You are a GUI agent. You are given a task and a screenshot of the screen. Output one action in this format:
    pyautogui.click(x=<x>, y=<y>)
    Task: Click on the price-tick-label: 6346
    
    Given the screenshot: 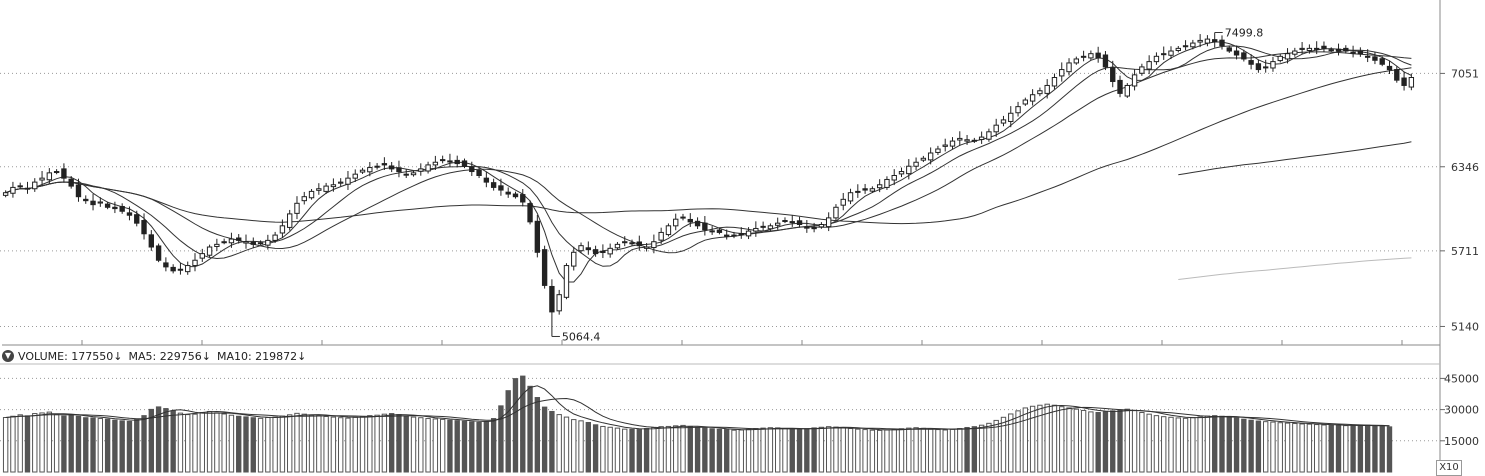 What is the action you would take?
    pyautogui.click(x=1465, y=167)
    